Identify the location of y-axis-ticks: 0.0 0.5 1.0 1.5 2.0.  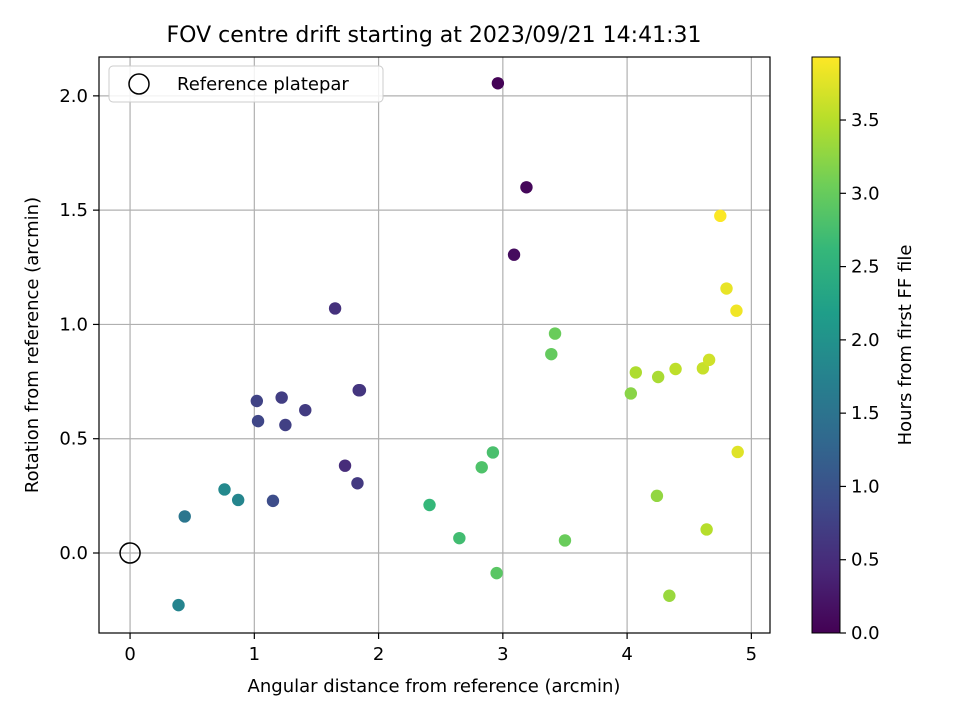
(79, 325).